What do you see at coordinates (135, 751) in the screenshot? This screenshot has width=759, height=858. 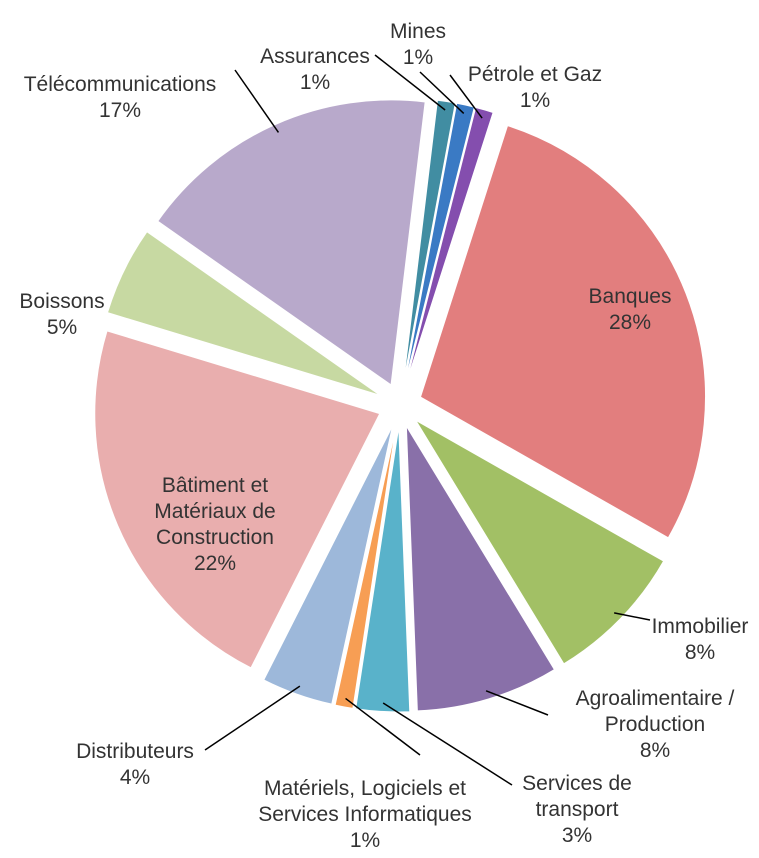 I see `category-name: Distributeurs` at bounding box center [135, 751].